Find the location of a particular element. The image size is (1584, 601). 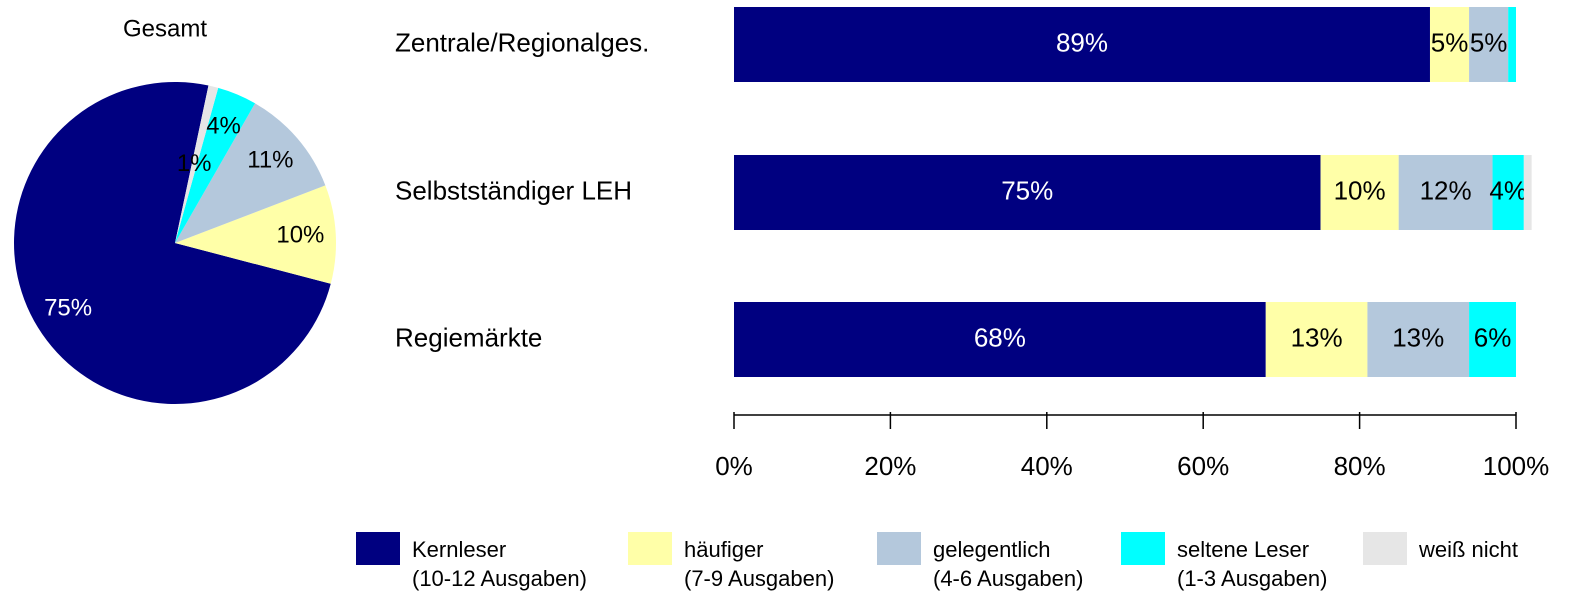

bar-label: 68% is located at coordinates (1000, 337).